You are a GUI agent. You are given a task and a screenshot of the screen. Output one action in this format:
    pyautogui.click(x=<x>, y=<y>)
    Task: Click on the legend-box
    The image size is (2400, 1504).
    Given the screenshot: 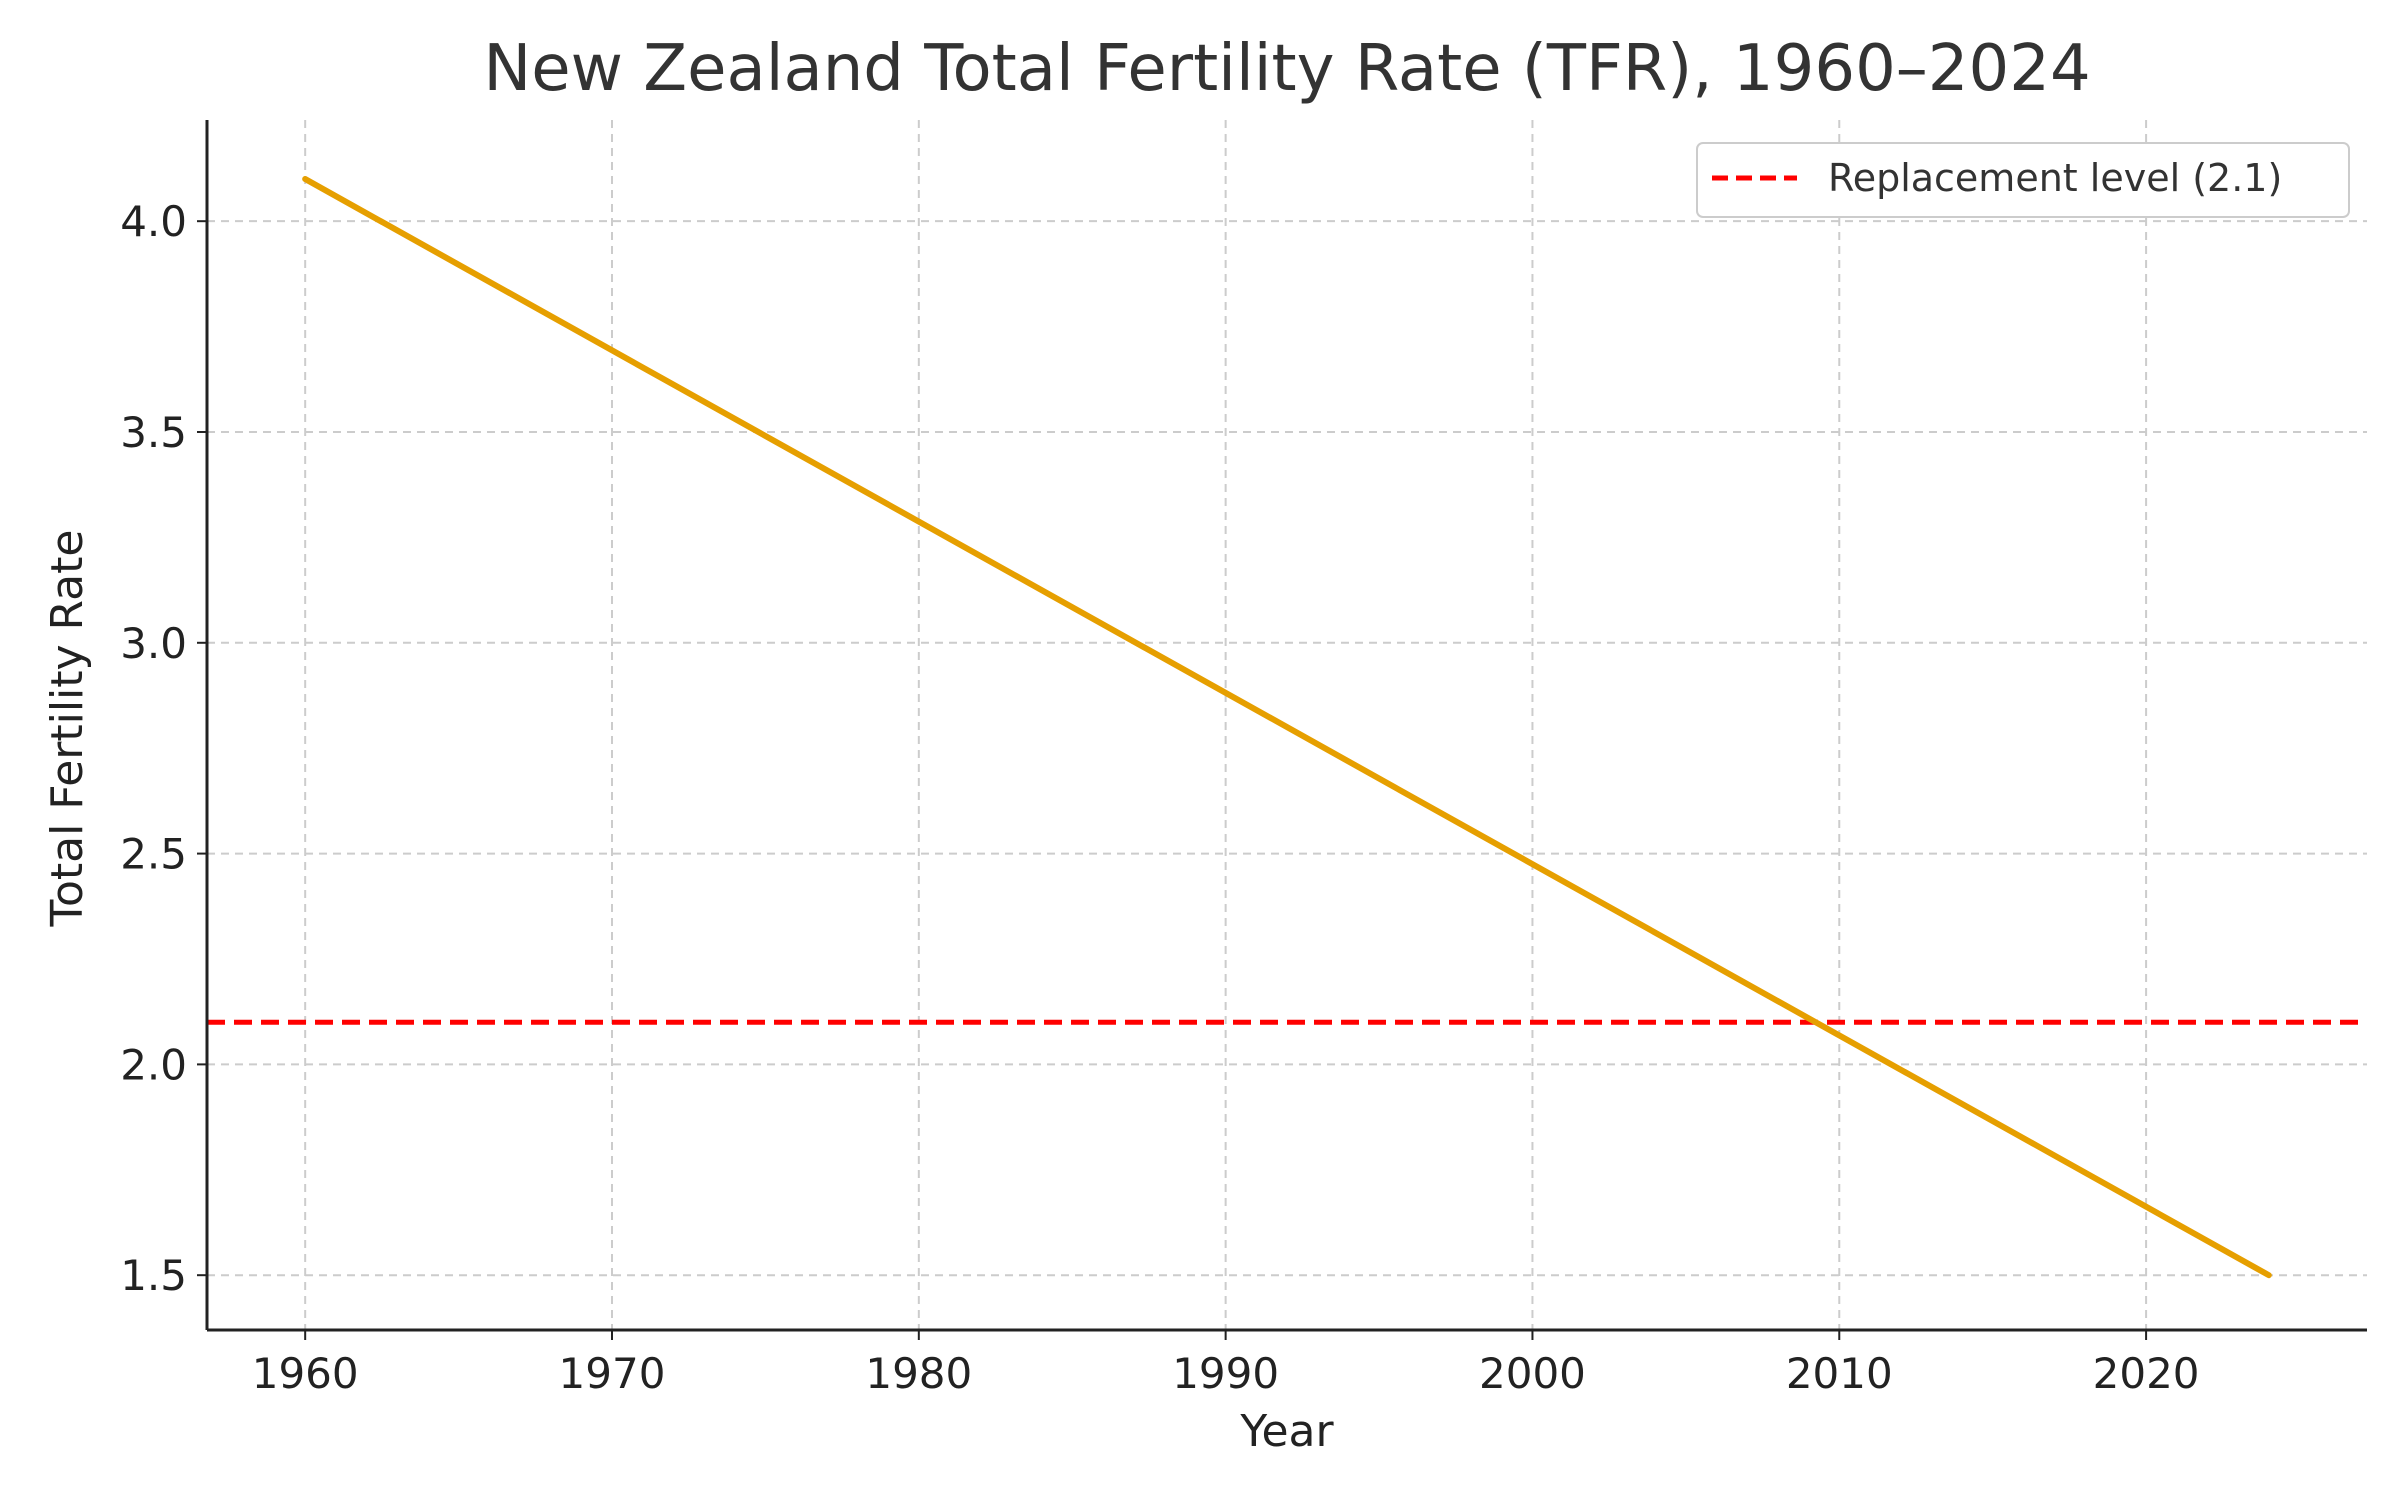 What is the action you would take?
    pyautogui.click(x=2023, y=180)
    